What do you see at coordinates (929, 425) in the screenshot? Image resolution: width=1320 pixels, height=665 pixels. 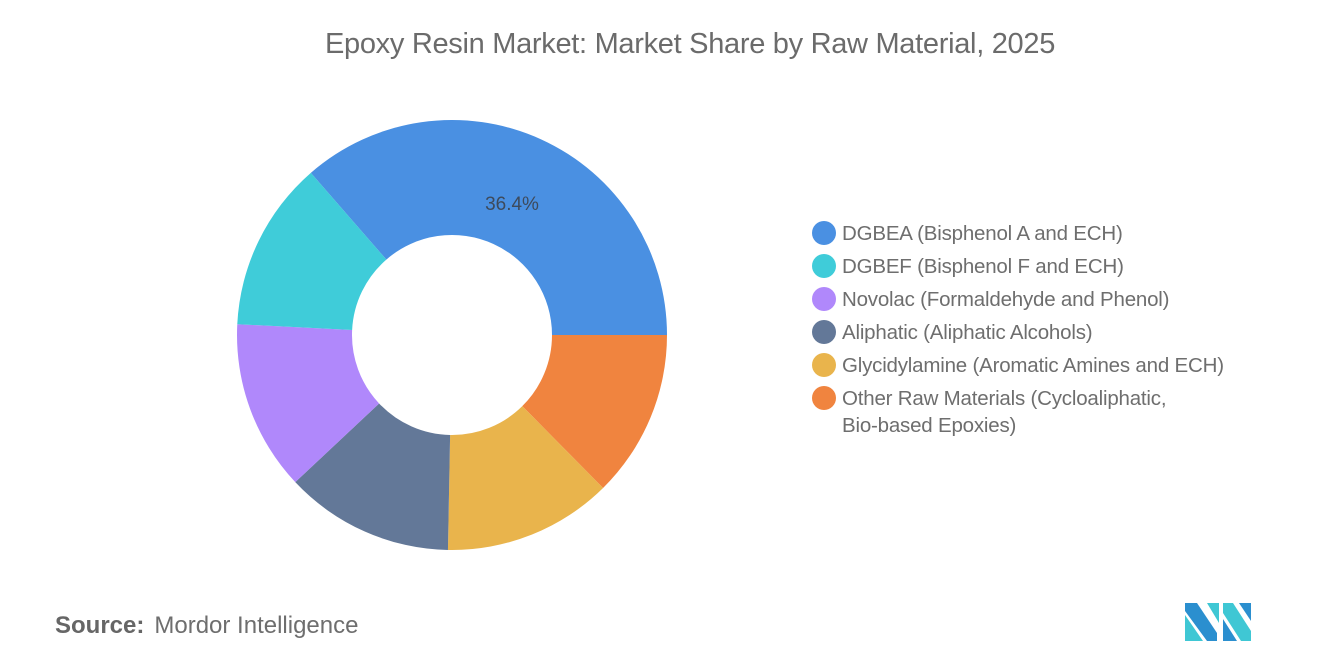 I see `legend-label-line-2: Bio-based Epoxies)` at bounding box center [929, 425].